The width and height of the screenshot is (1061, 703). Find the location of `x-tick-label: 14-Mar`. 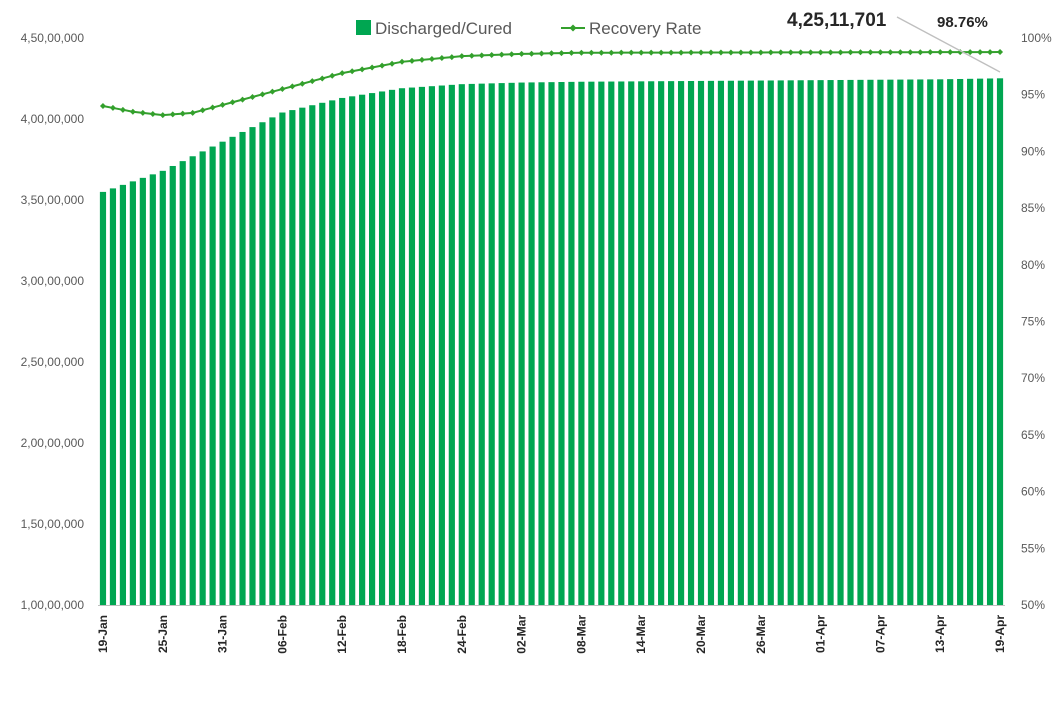

x-tick-label: 14-Mar is located at coordinates (641, 634).